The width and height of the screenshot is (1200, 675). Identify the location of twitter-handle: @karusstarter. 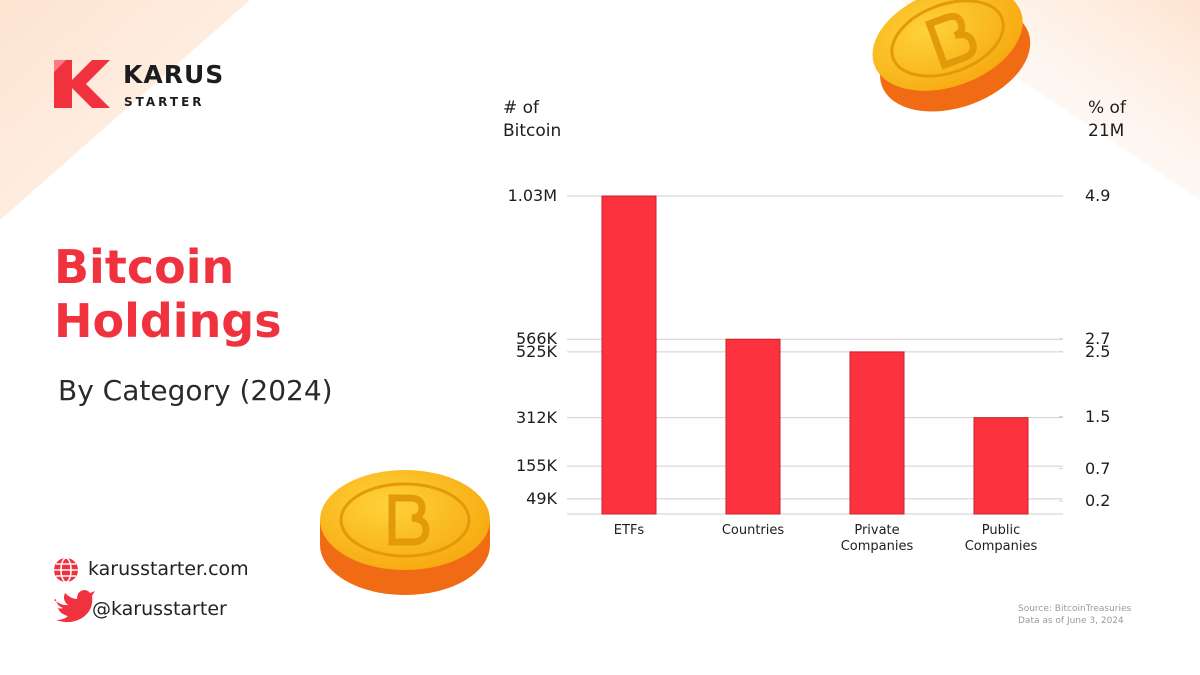
(159, 609).